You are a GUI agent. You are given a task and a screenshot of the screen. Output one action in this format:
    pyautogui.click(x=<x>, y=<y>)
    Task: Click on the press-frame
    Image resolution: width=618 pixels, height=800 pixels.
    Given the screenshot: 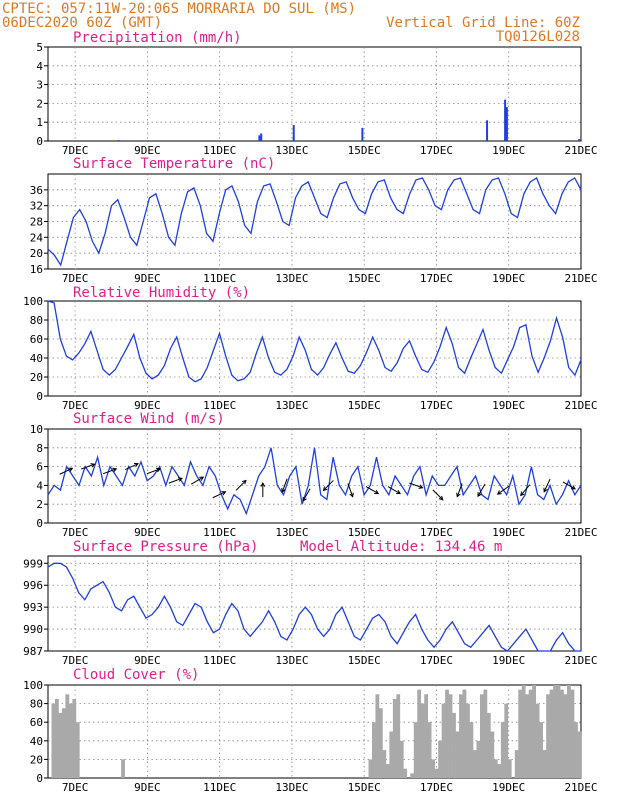 What is the action you would take?
    pyautogui.click(x=314, y=603)
    